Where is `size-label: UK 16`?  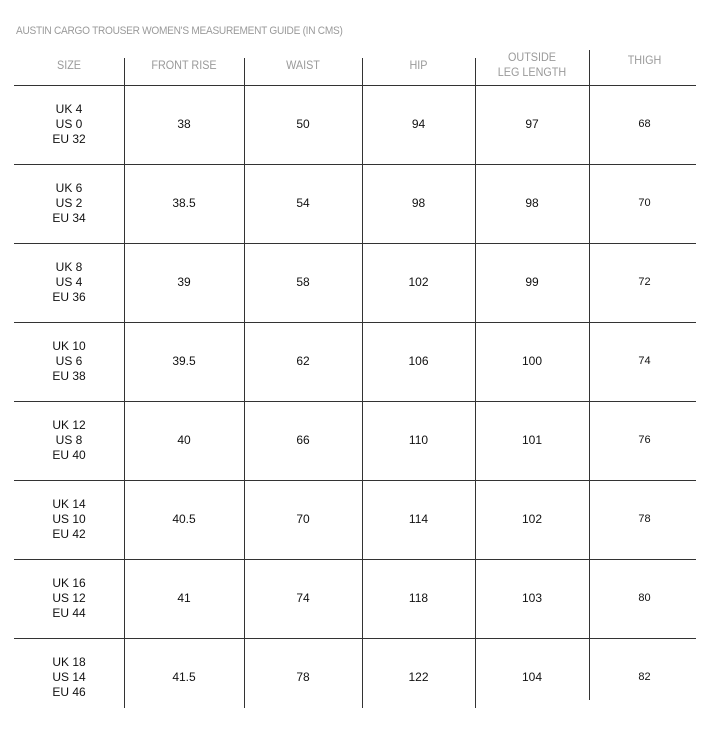
size-label: UK 16 is located at coordinates (69, 583).